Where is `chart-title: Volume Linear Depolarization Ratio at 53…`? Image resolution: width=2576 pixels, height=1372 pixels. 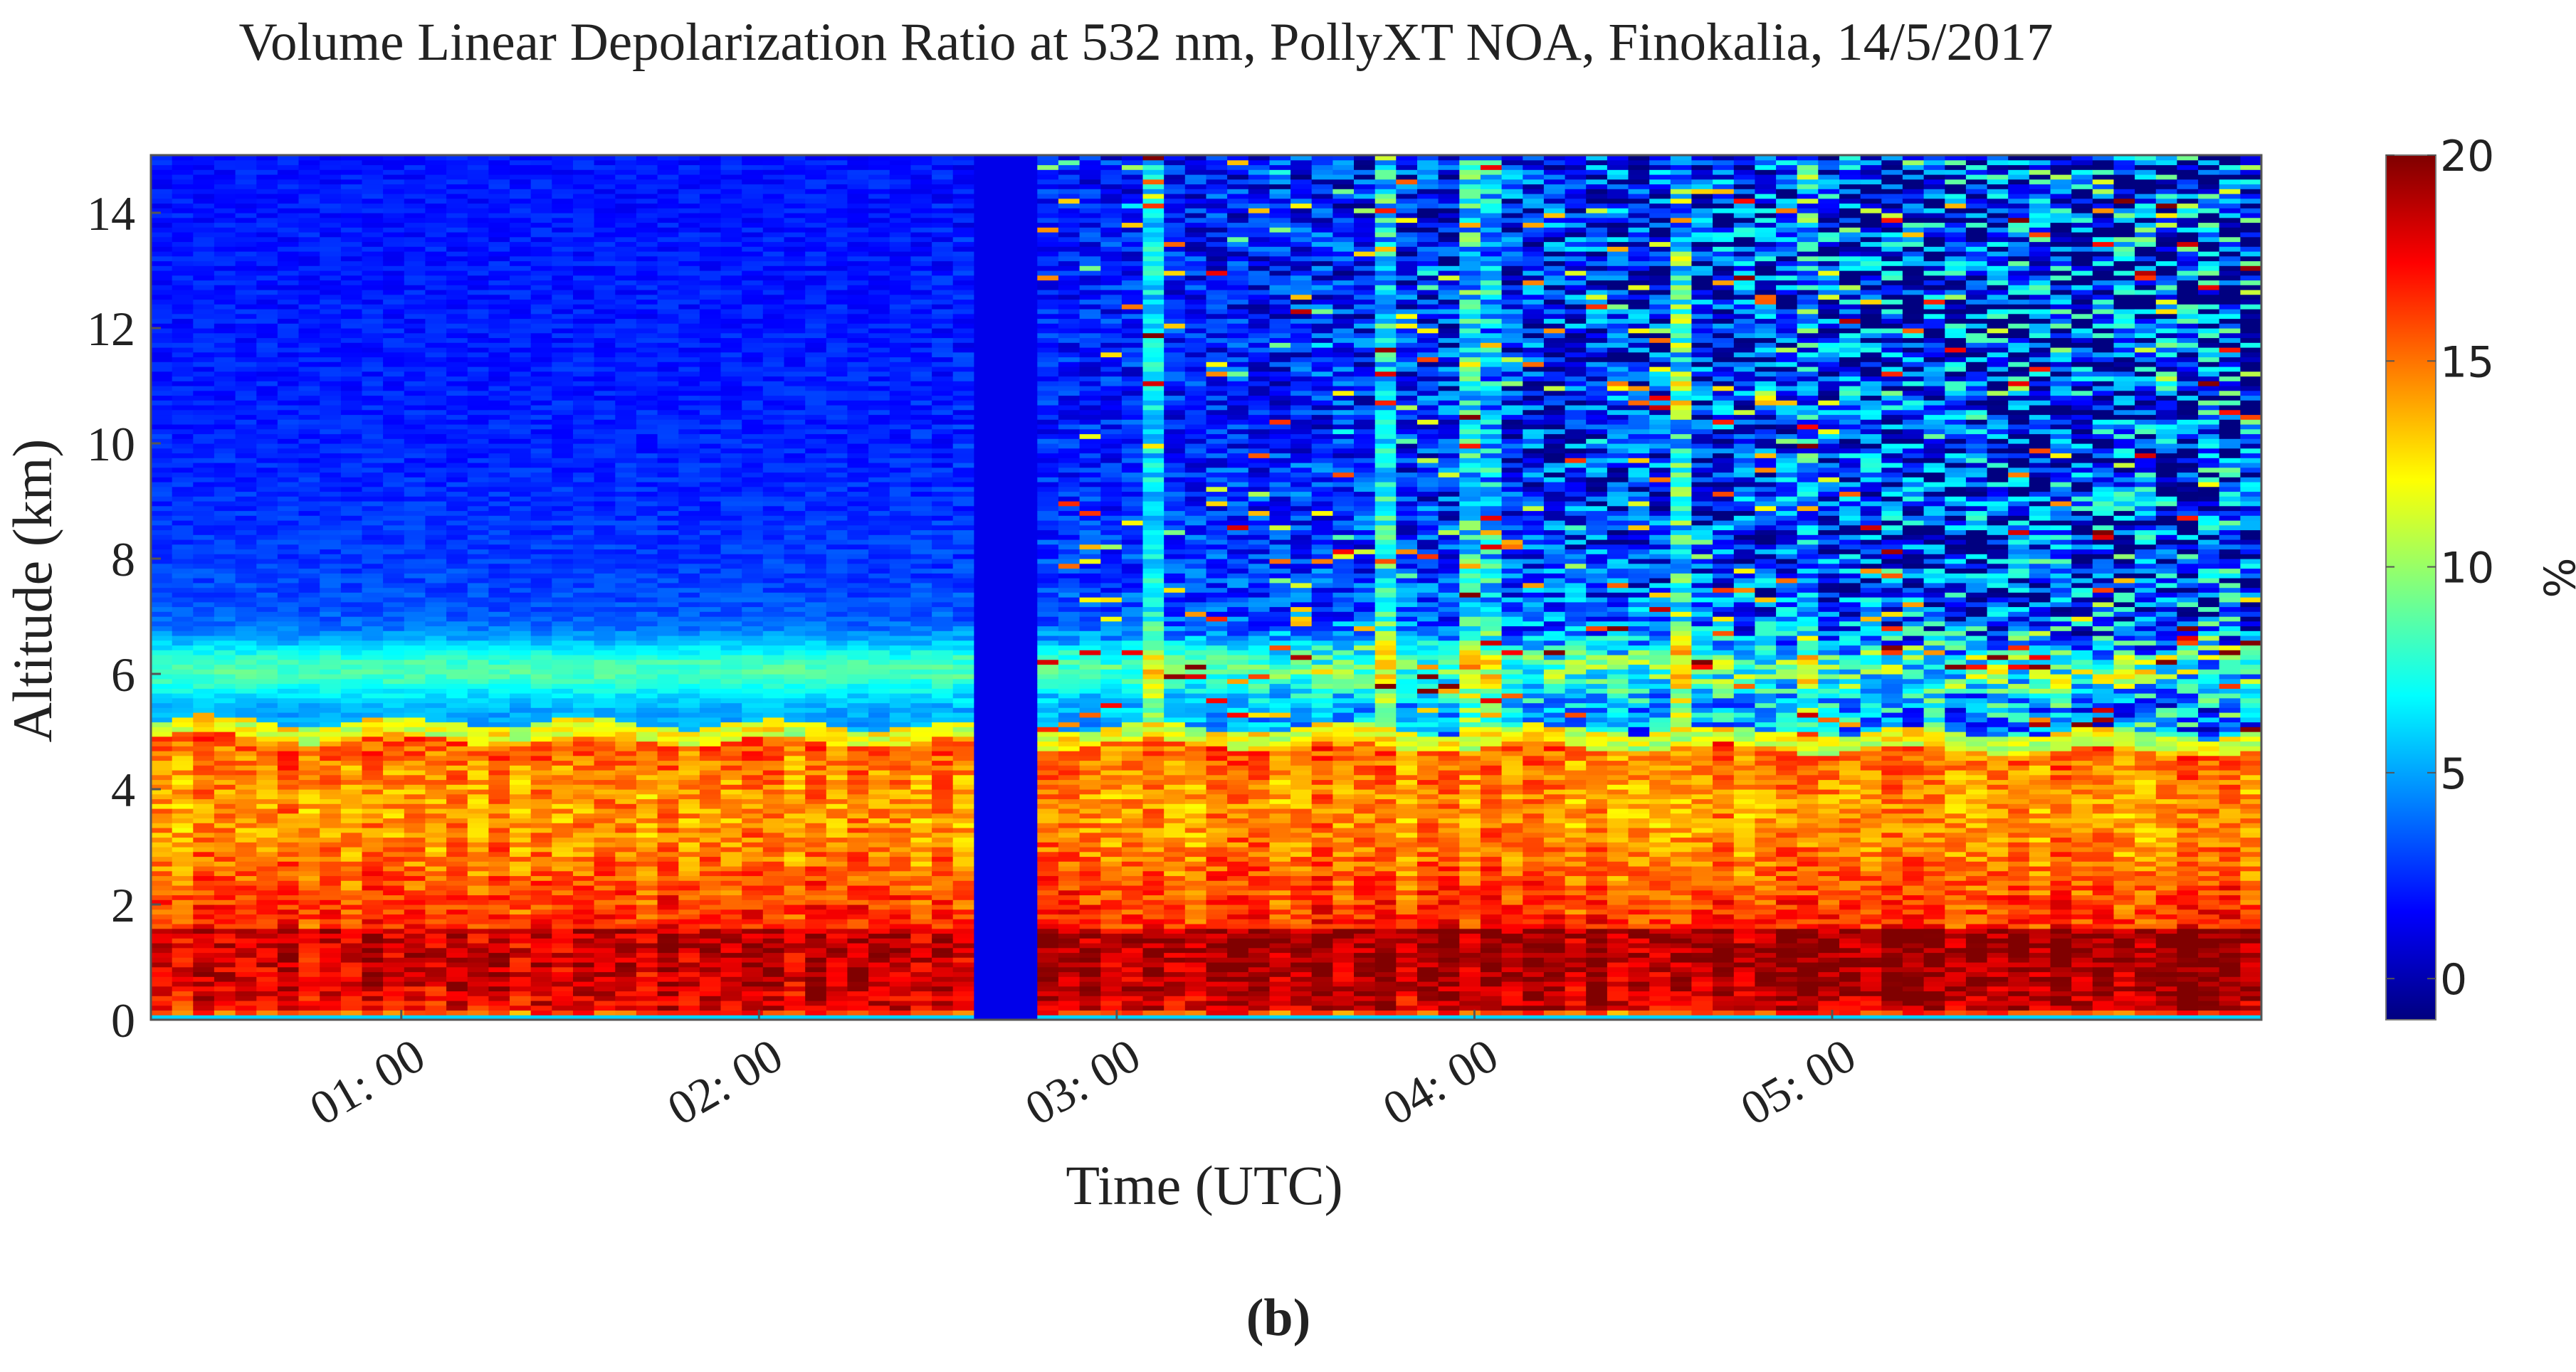 chart-title: Volume Linear Depolarization Ratio at 53… is located at coordinates (1146, 42).